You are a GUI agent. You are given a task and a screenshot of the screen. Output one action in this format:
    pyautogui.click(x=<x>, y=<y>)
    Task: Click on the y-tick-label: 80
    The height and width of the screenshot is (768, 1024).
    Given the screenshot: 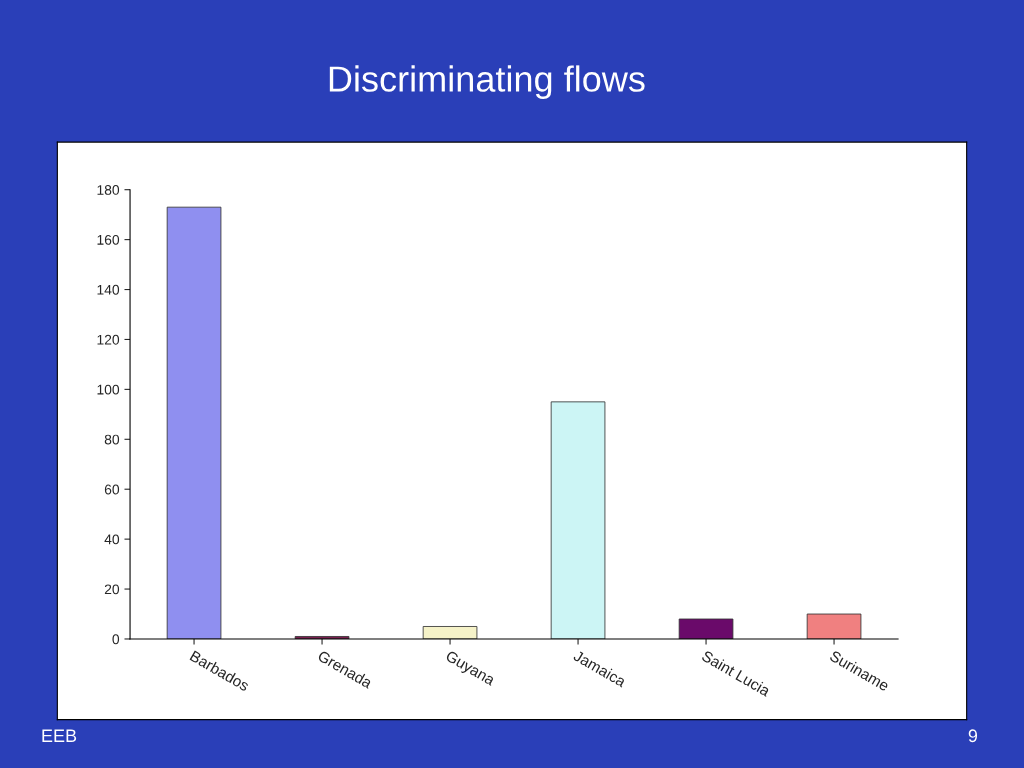 What is the action you would take?
    pyautogui.click(x=112, y=439)
    